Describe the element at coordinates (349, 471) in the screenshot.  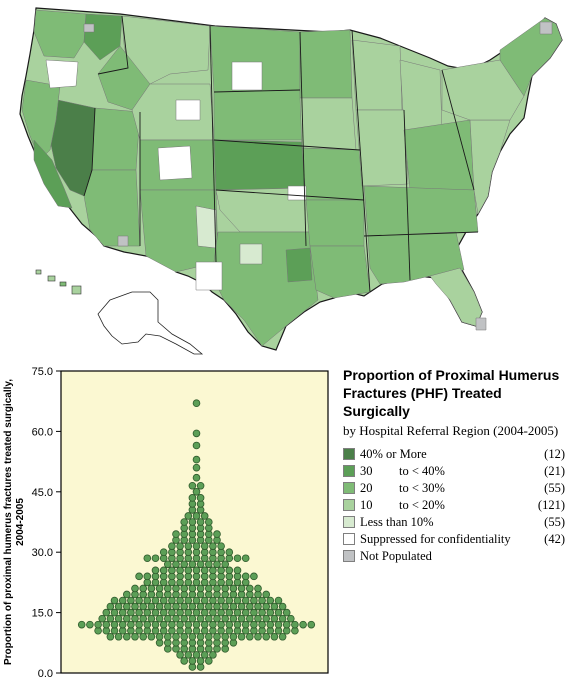
I see `legend-swatch` at that location.